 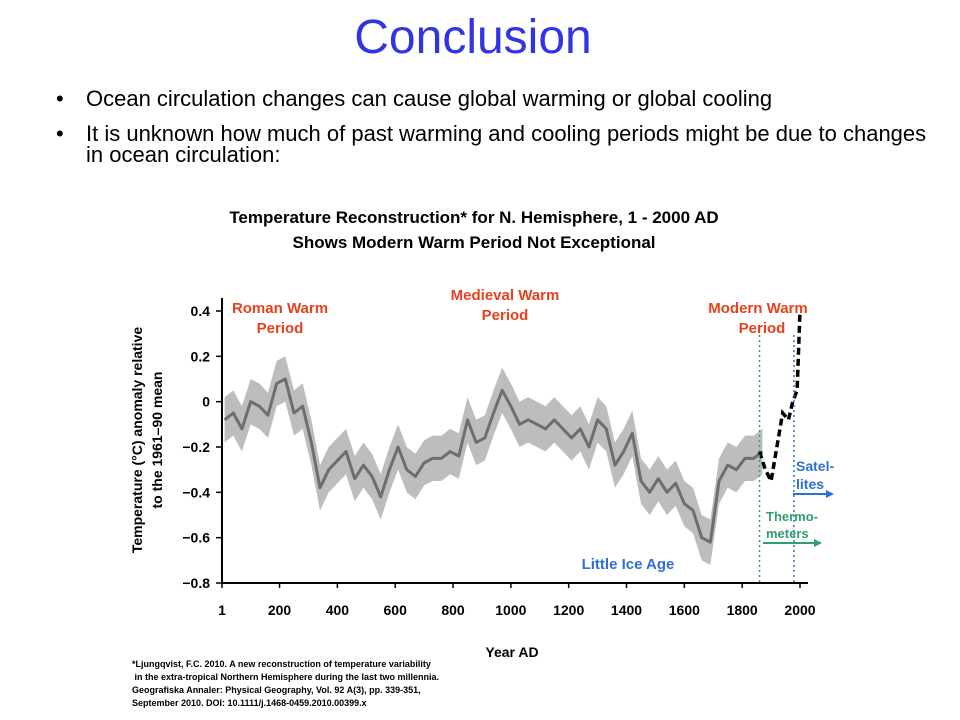 What do you see at coordinates (799, 610) in the screenshot?
I see `x-tick-label: 2000` at bounding box center [799, 610].